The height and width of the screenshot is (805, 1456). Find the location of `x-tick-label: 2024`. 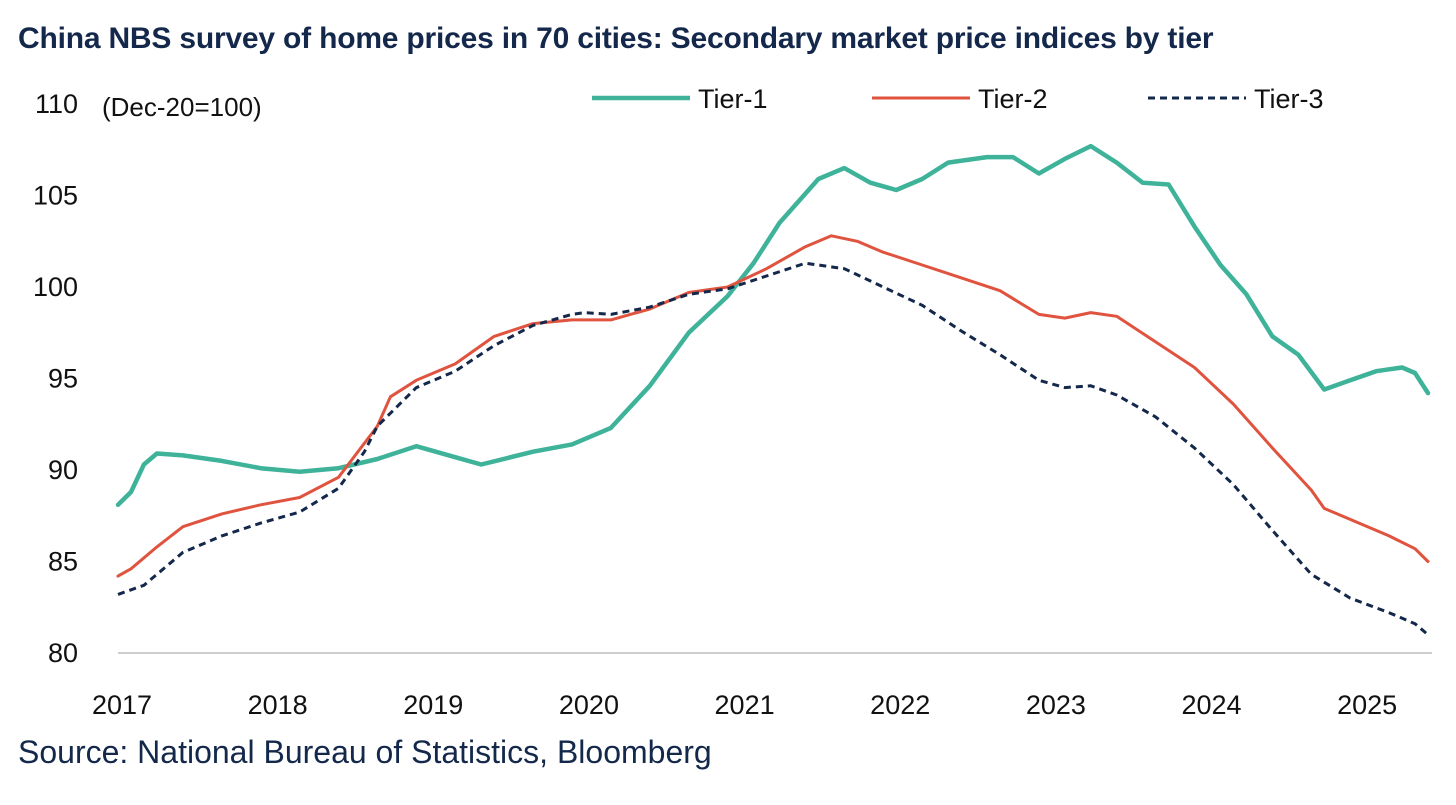

x-tick-label: 2024 is located at coordinates (1211, 705).